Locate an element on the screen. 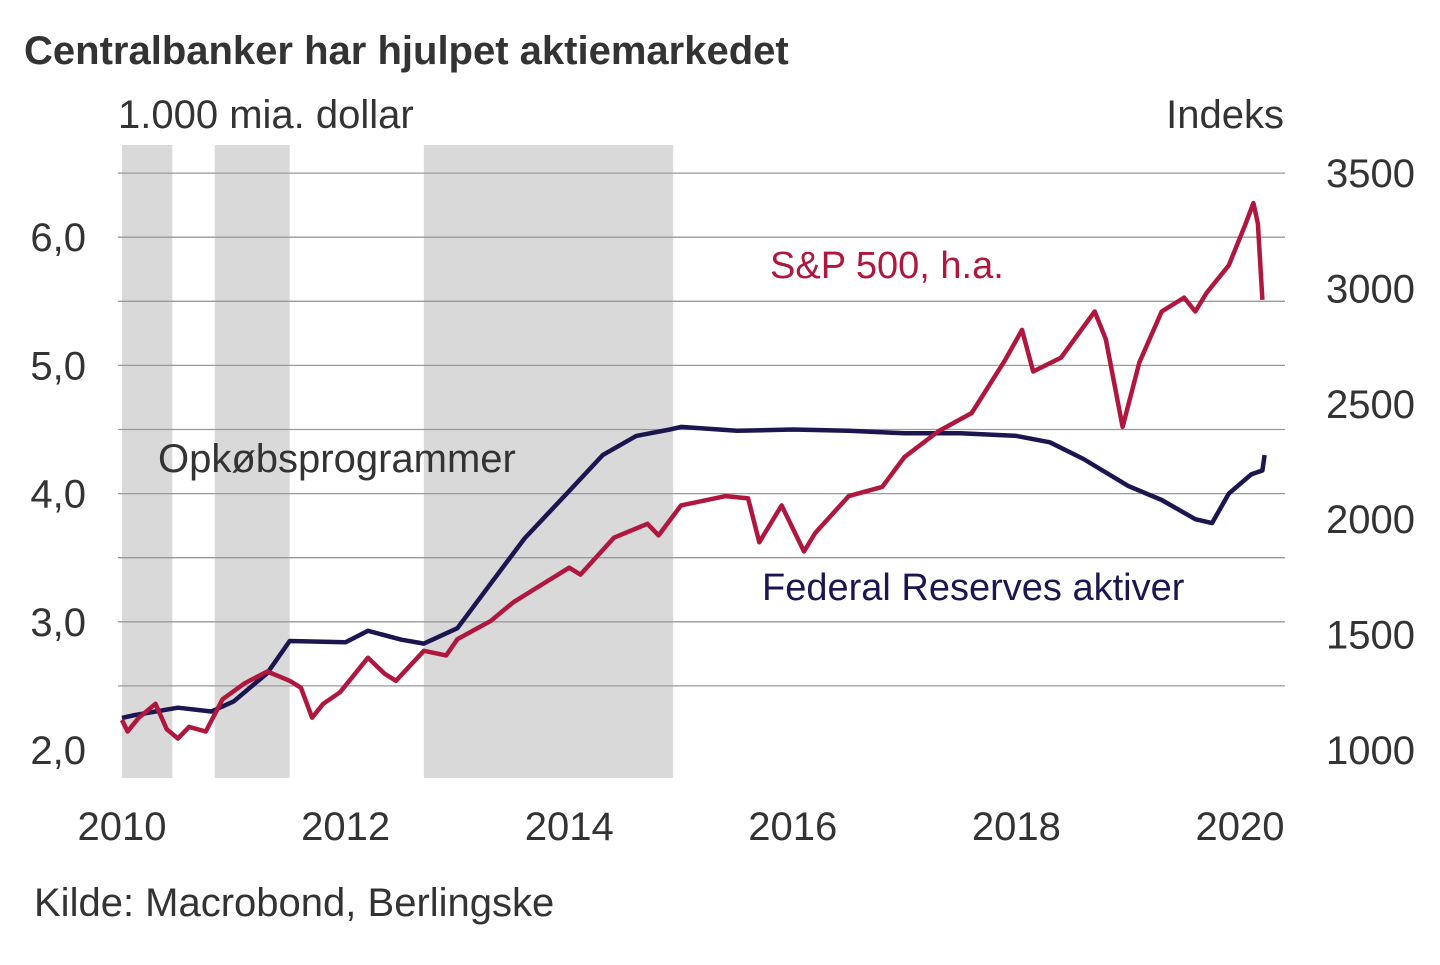 The width and height of the screenshot is (1440, 965). x-tick-label: 2018 is located at coordinates (1016, 827).